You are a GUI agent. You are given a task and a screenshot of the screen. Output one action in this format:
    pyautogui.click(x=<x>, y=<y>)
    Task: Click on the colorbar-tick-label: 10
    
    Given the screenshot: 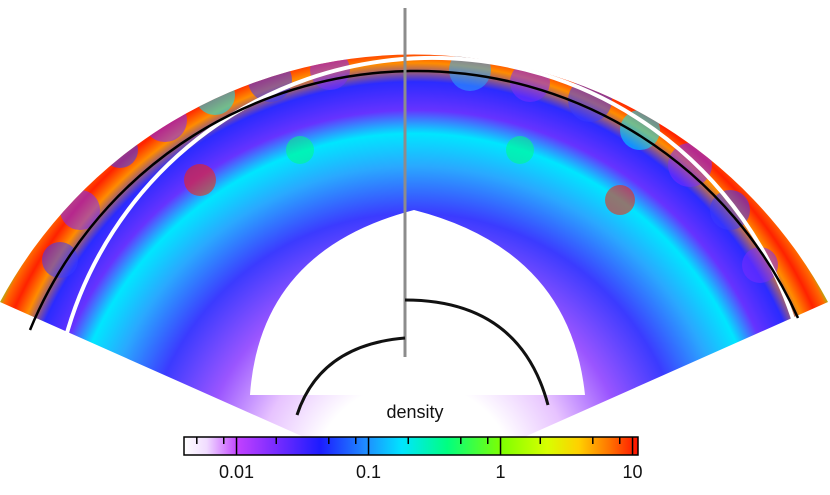 What is the action you would take?
    pyautogui.click(x=632, y=472)
    